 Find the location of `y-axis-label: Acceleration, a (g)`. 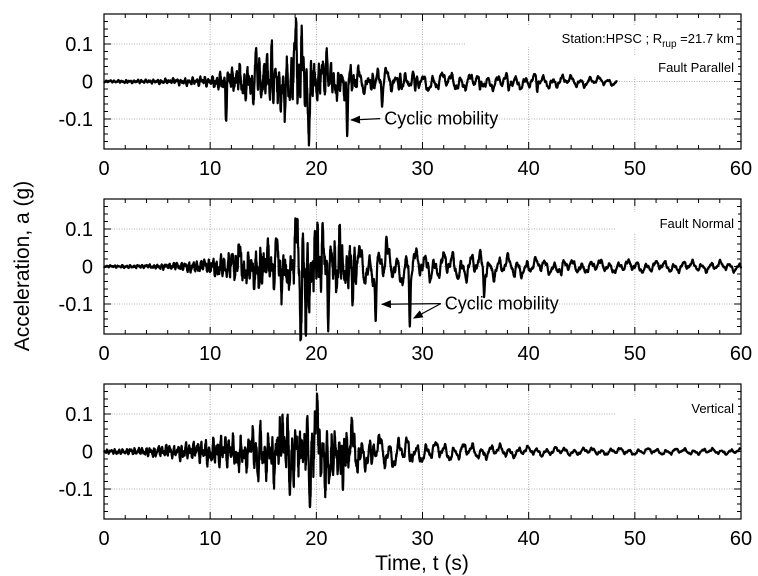

y-axis-label: Acceleration, a (g) is located at coordinates (22, 266).